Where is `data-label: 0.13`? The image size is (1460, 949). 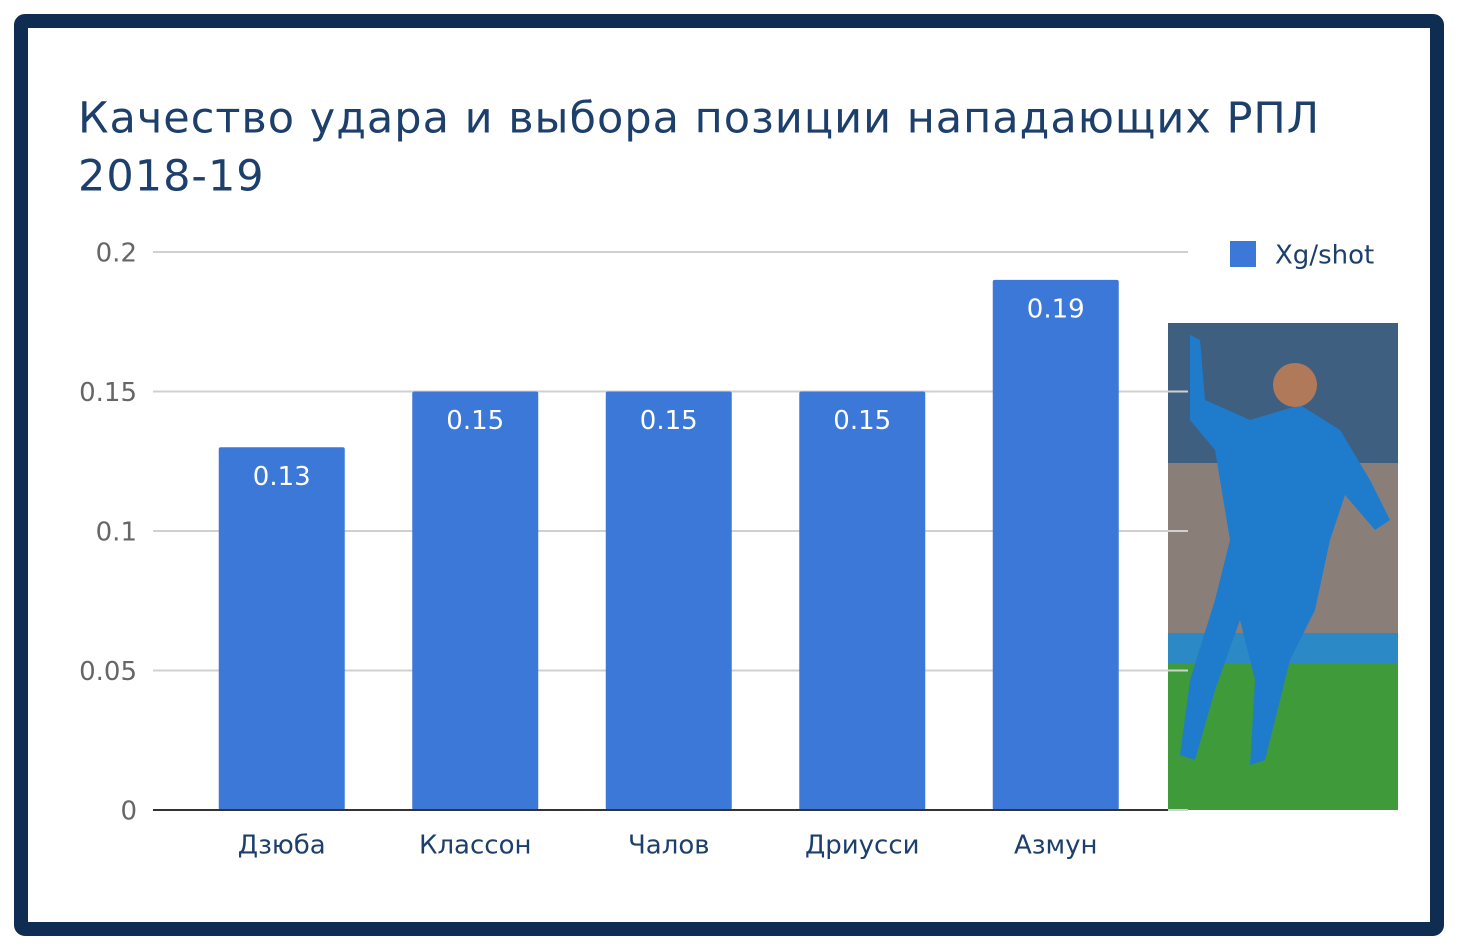 data-label: 0.13 is located at coordinates (282, 477).